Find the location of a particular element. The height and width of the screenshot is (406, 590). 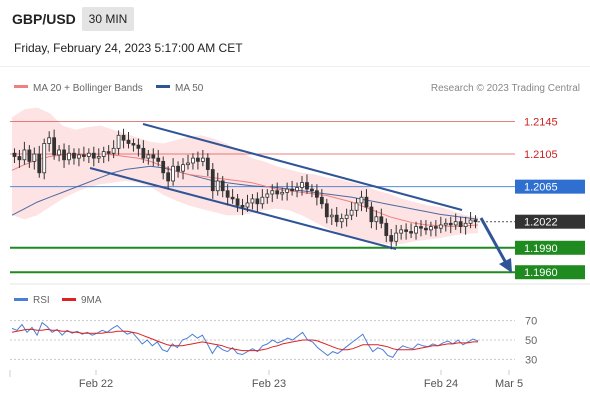

rsi-ma-legend-label: 9MA is located at coordinates (91, 300).